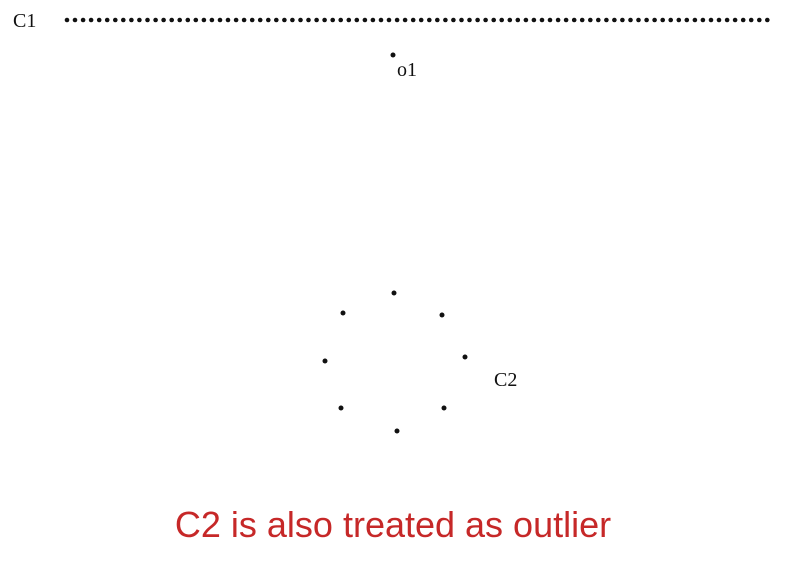 The width and height of the screenshot is (786, 564). What do you see at coordinates (417, 20) in the screenshot?
I see `cluster-c1-points` at bounding box center [417, 20].